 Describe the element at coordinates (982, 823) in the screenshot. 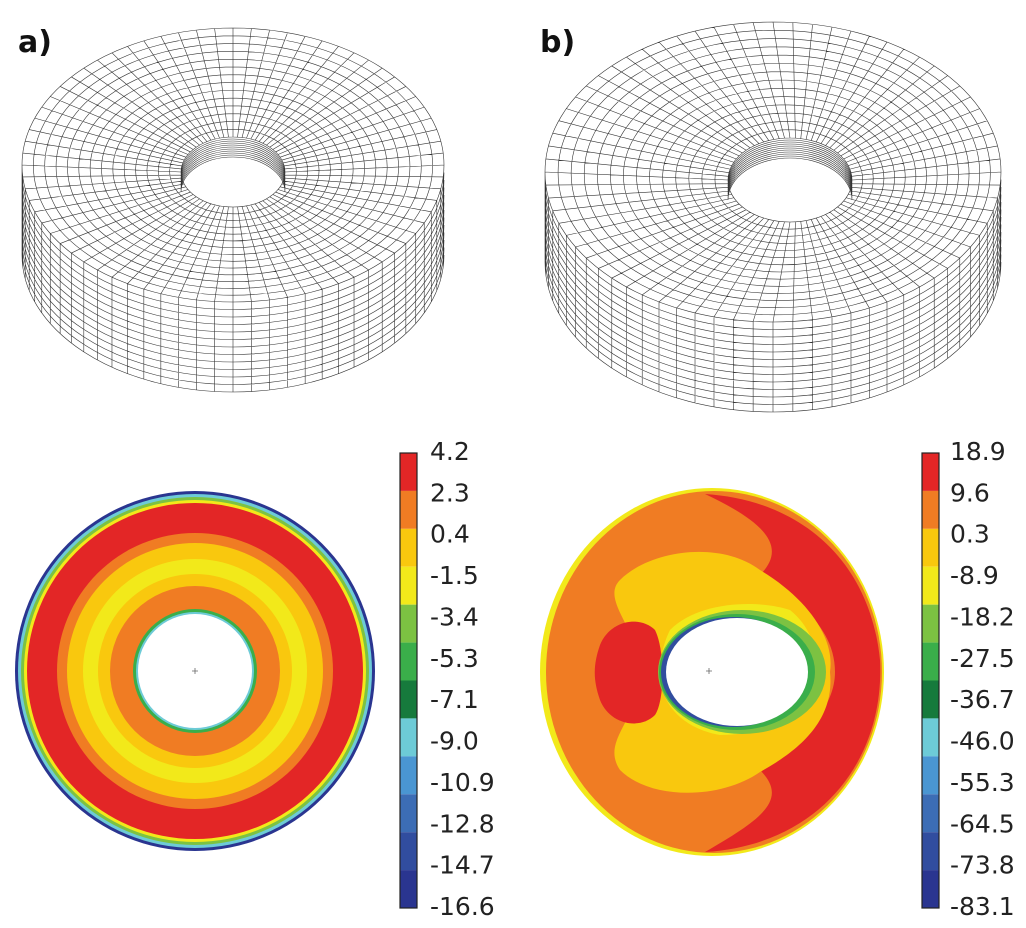

I see `colorbar-label: -64.5` at that location.